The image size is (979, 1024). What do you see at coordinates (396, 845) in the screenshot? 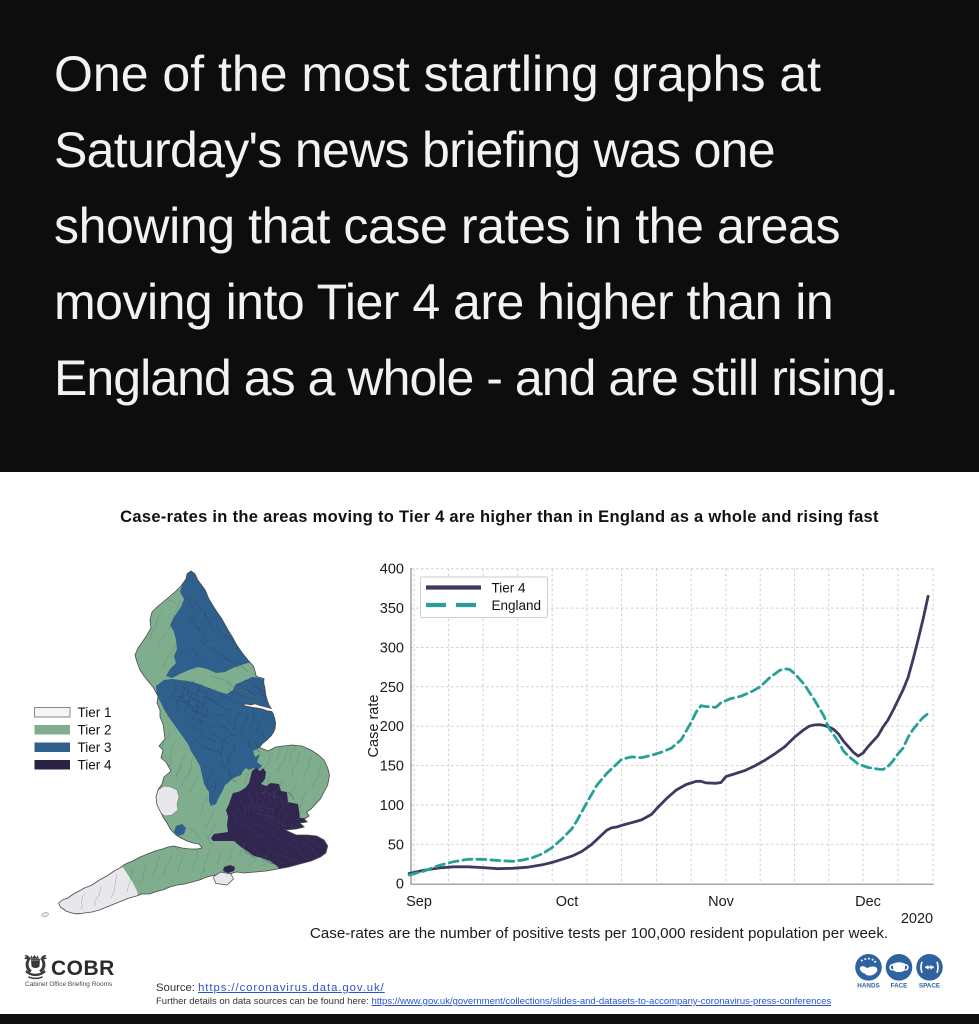
I see `svg-text: 50` at bounding box center [396, 845].